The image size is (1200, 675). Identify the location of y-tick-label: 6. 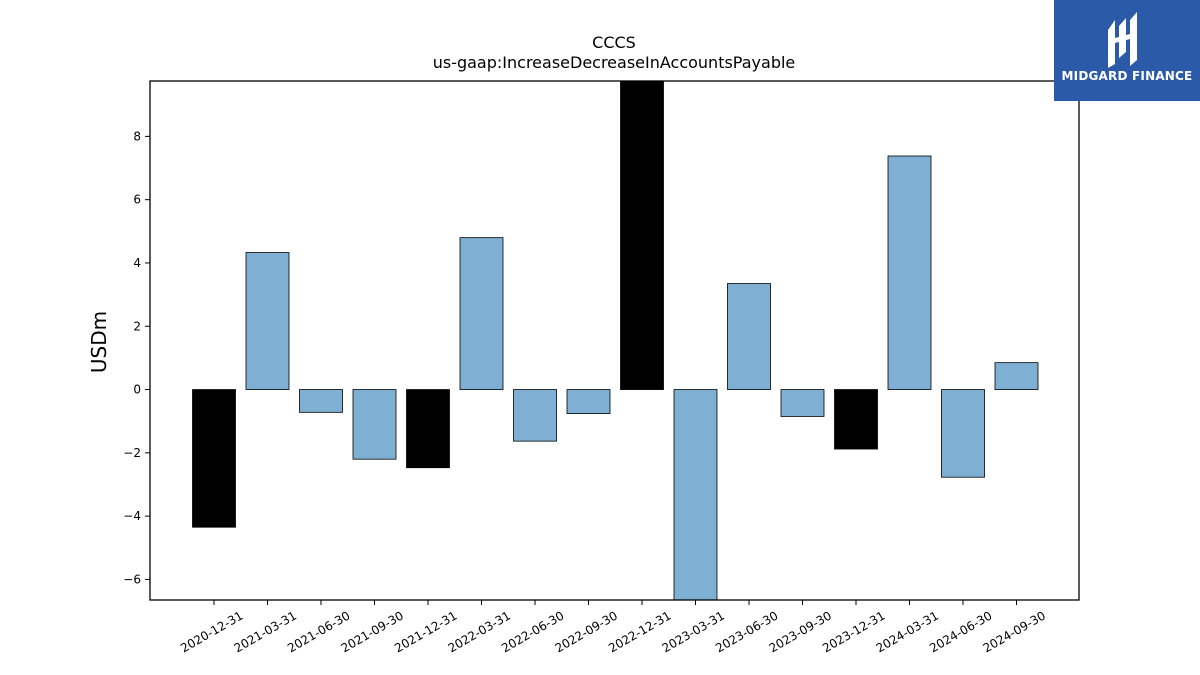
(137, 200).